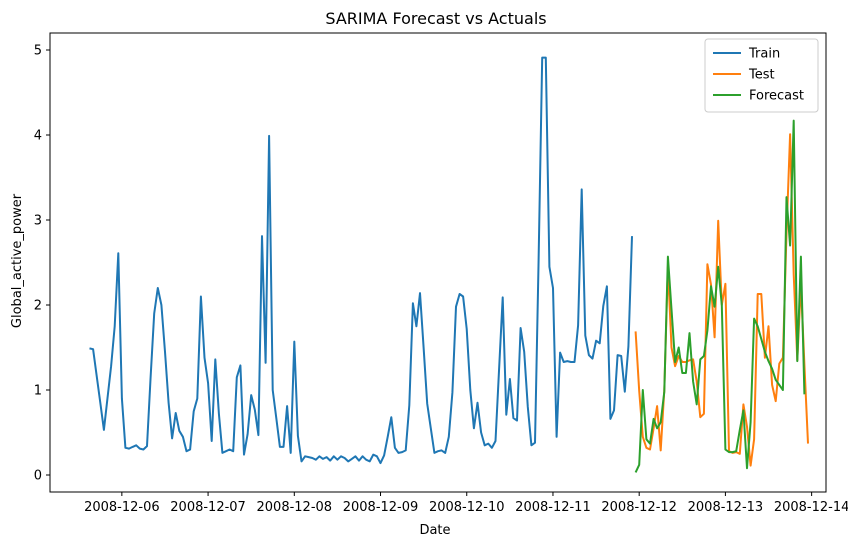 Image resolution: width=848 pixels, height=551 pixels. What do you see at coordinates (38, 221) in the screenshot?
I see `y-tick-label: 3` at bounding box center [38, 221].